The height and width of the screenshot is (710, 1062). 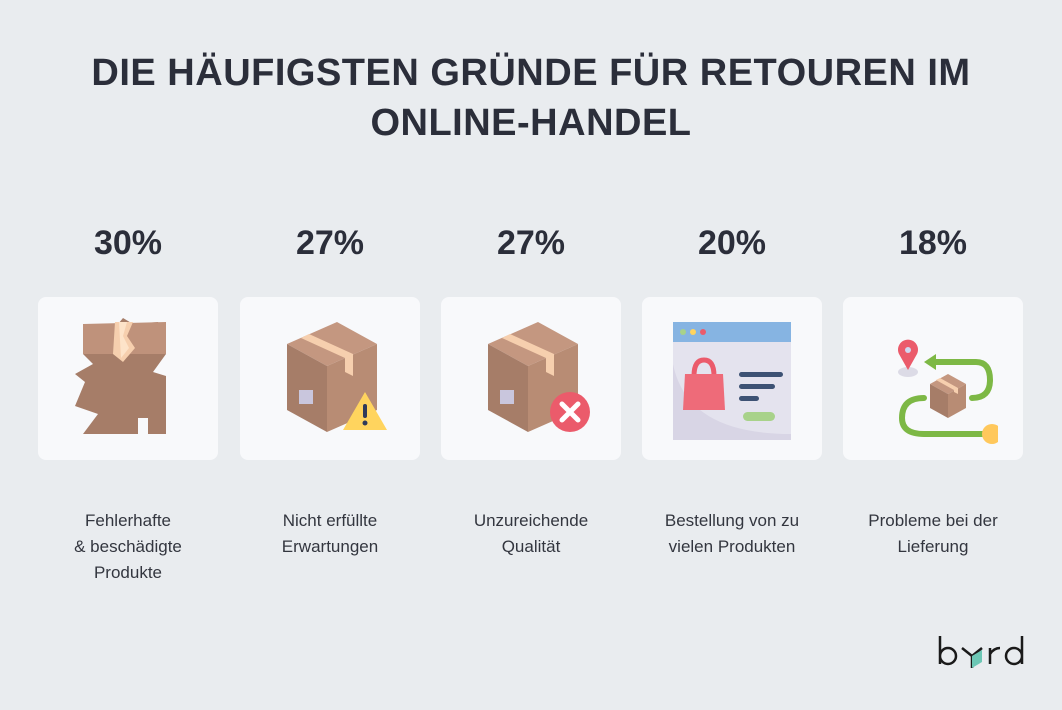 What do you see at coordinates (539, 376) in the screenshot?
I see `box-error-icon` at bounding box center [539, 376].